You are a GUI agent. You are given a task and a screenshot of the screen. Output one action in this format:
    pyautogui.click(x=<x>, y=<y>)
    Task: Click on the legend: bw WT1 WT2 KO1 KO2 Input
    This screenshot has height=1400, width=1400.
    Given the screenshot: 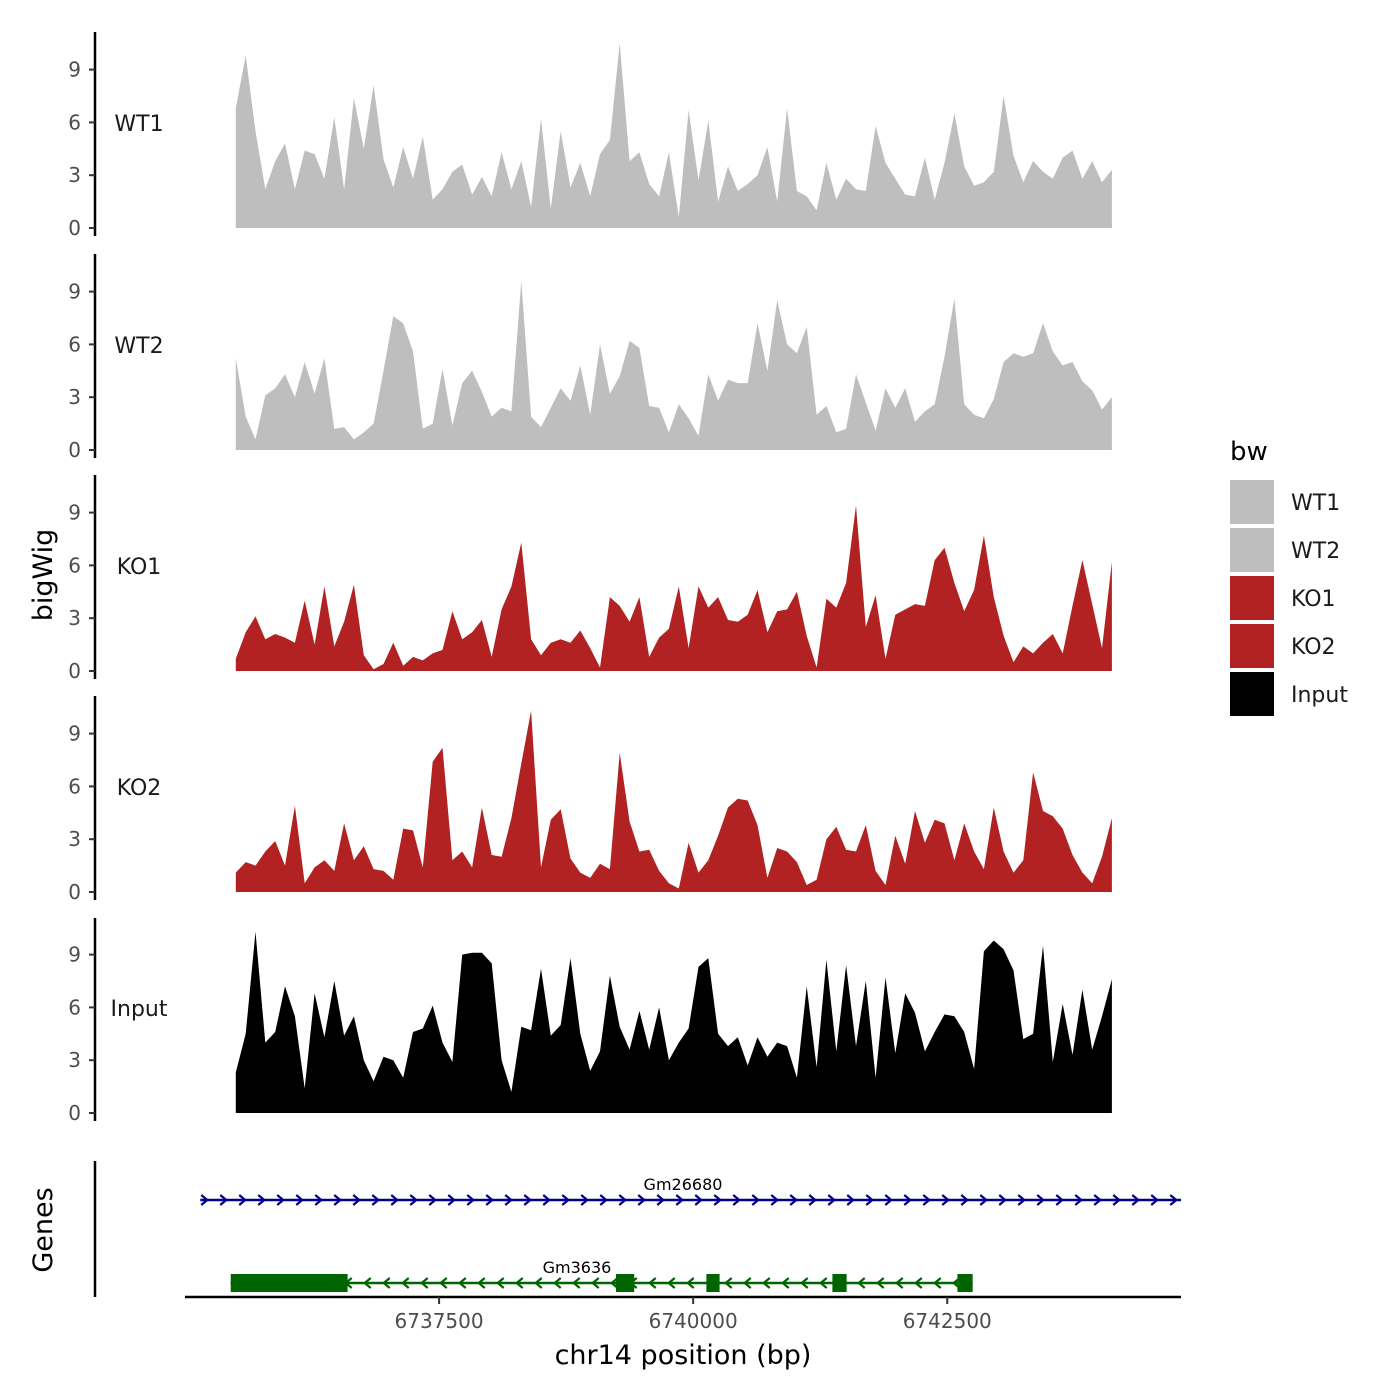 What is the action you would take?
    pyautogui.click(x=1289, y=576)
    